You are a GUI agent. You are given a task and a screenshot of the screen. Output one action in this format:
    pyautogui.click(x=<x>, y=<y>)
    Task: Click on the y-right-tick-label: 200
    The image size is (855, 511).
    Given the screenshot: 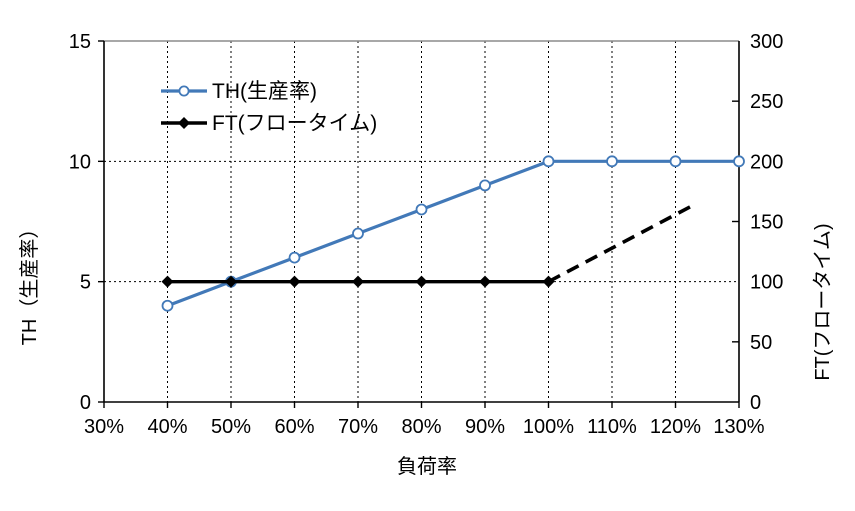 What is the action you would take?
    pyautogui.click(x=766, y=162)
    